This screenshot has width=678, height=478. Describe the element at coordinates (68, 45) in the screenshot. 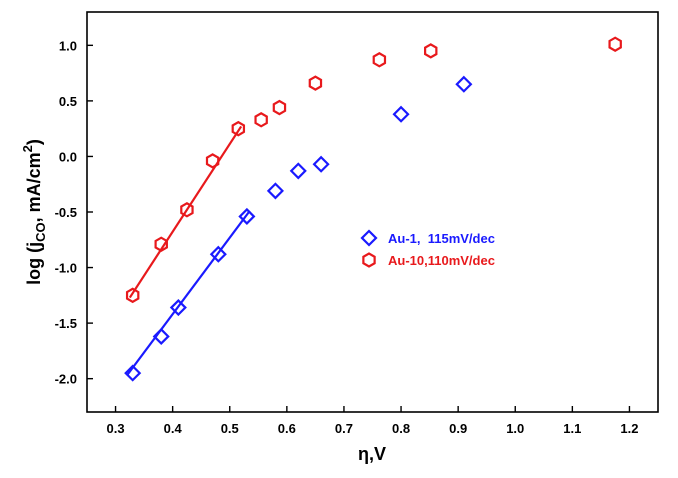

I see `y-tick-label: 1.0` at that location.